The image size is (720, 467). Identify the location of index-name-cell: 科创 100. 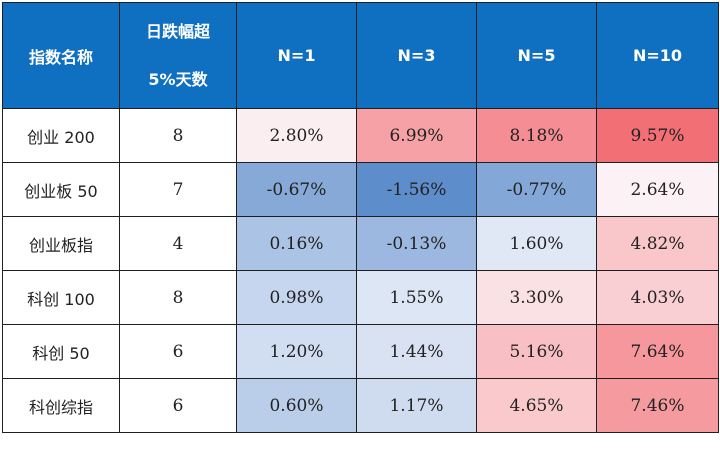
(61, 297).